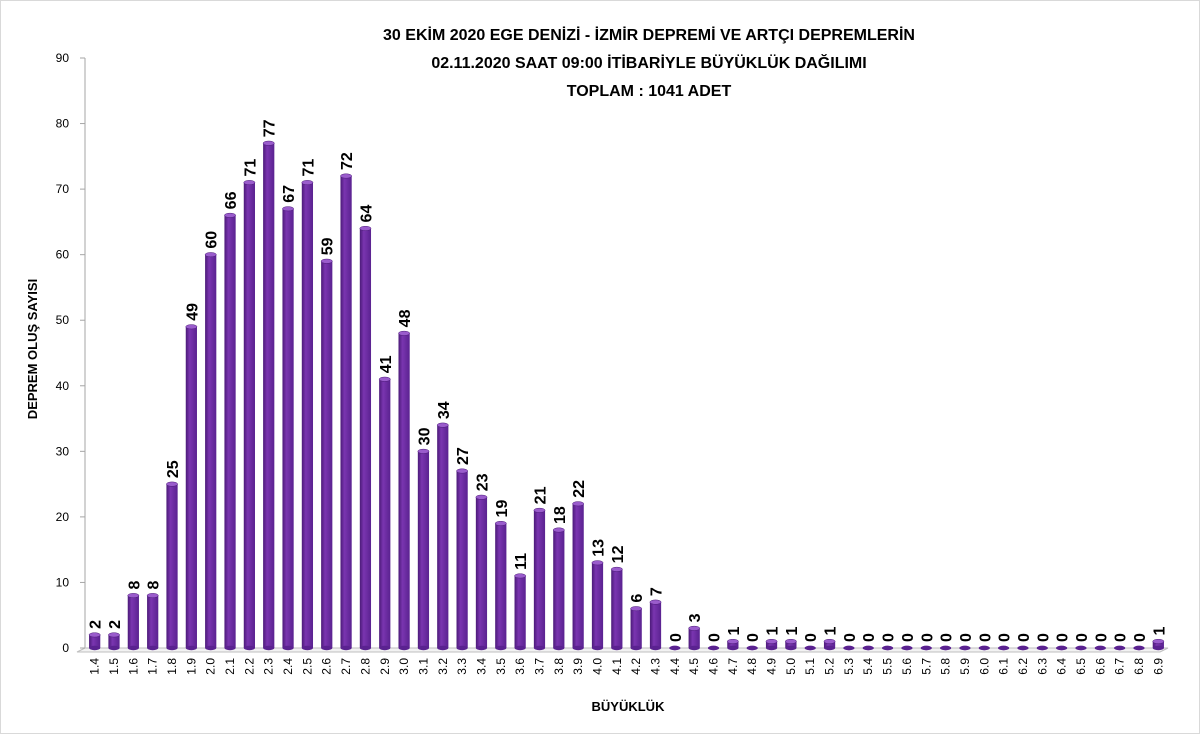 This screenshot has width=1200, height=734. Describe the element at coordinates (649, 91) in the screenshot. I see `chart-title-line-3: TOPLAM : 1041 ADET` at that location.